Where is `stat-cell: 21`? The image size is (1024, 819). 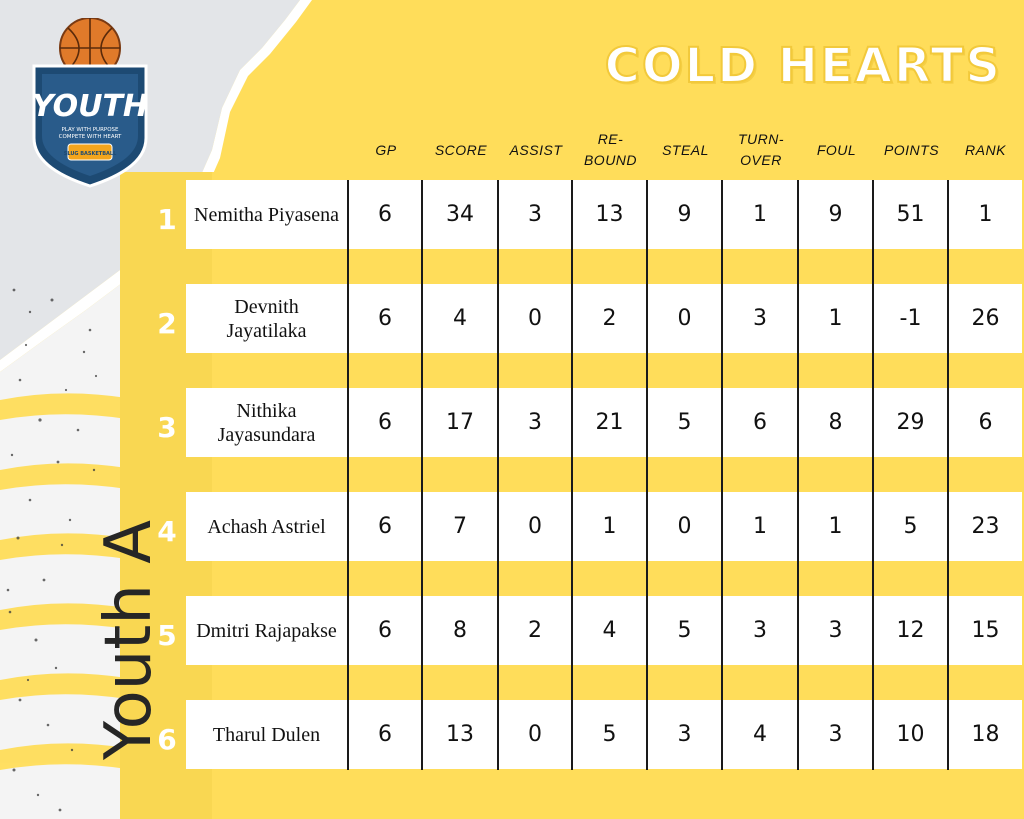
stat-cell: 21 is located at coordinates (610, 422).